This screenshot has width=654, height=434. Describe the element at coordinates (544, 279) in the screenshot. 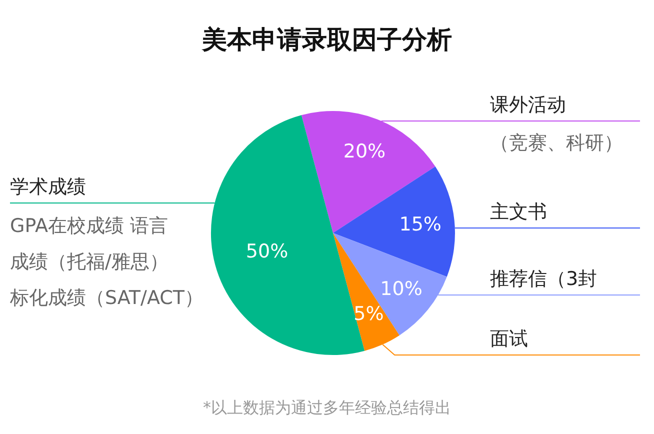

I see `slice-label: 推荐信（3封` at that location.